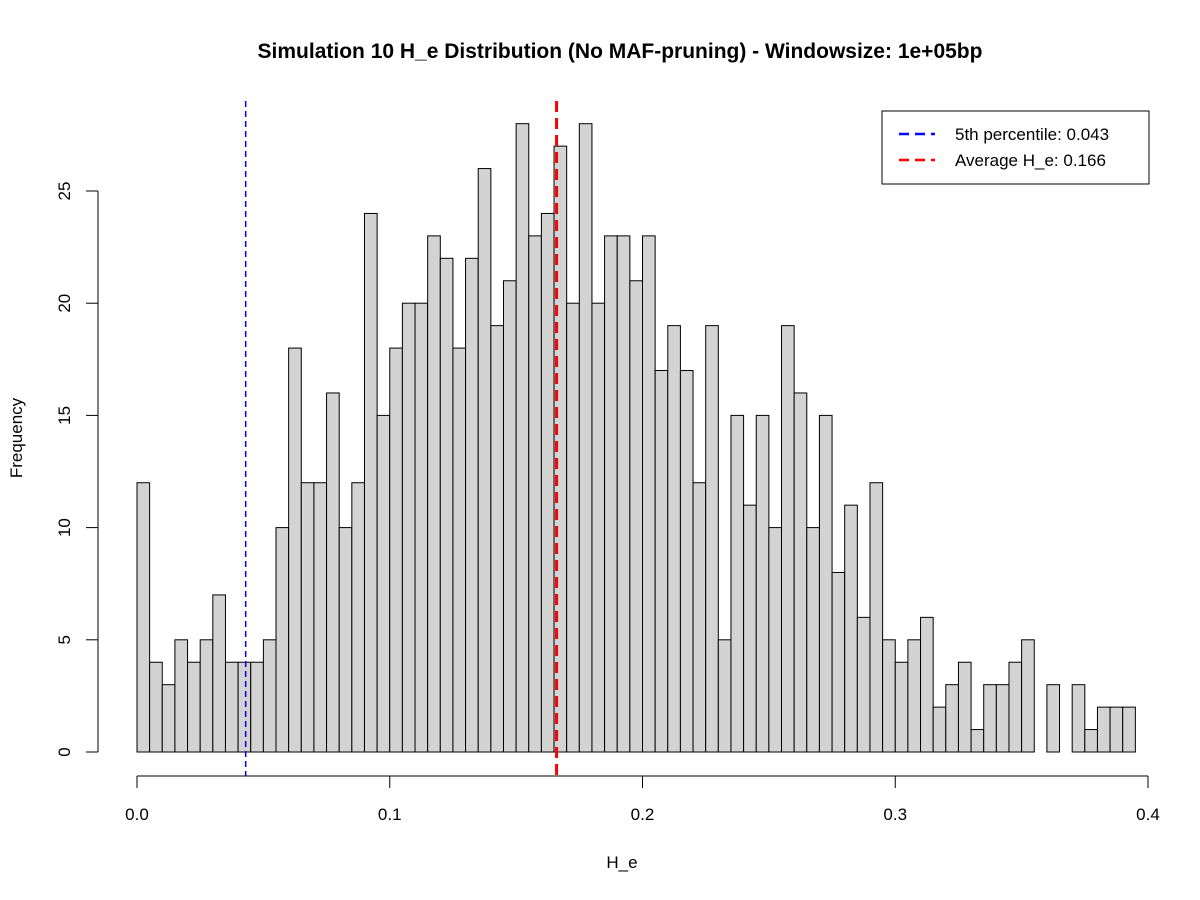 Image resolution: width=1200 pixels, height=900 pixels. I want to click on y-axis-label: Frequency, so click(16, 437).